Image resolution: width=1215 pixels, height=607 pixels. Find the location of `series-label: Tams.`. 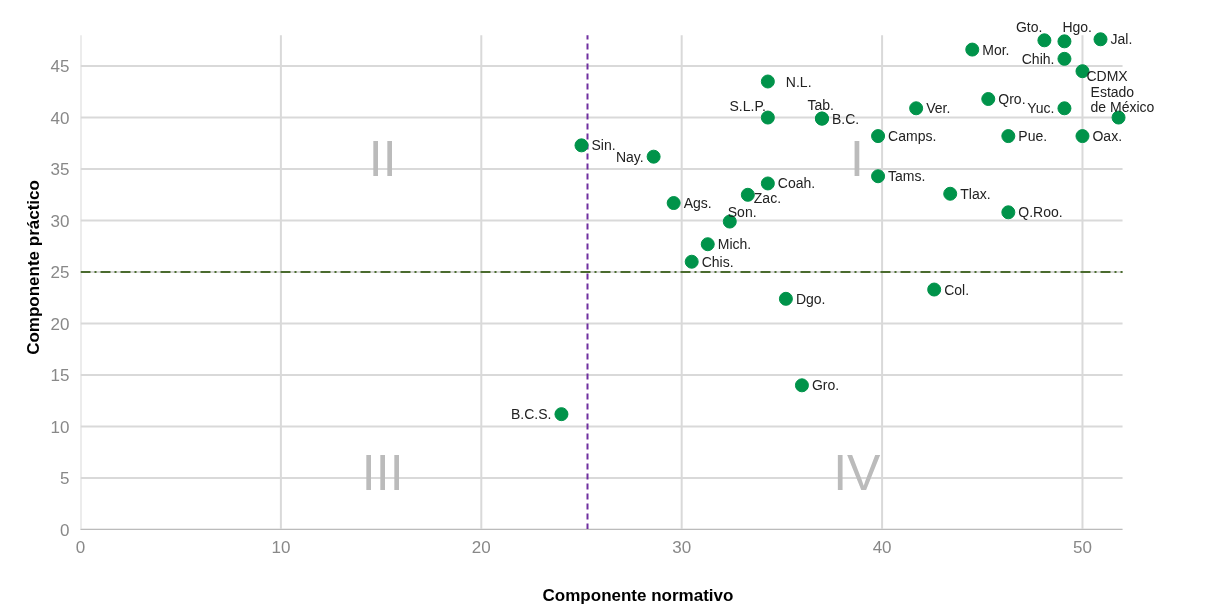

series-label: Tams. is located at coordinates (907, 176).